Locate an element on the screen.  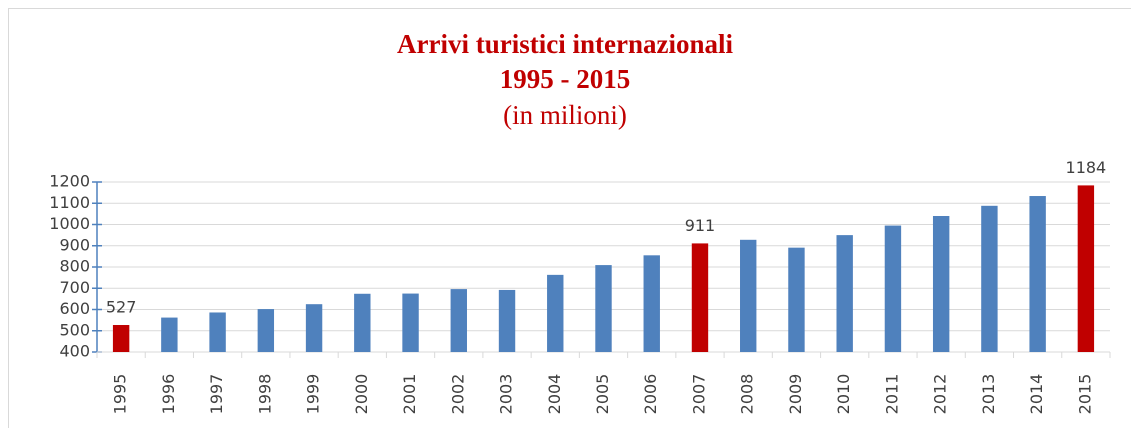
x-tick-label: 2014 is located at coordinates (1036, 394).